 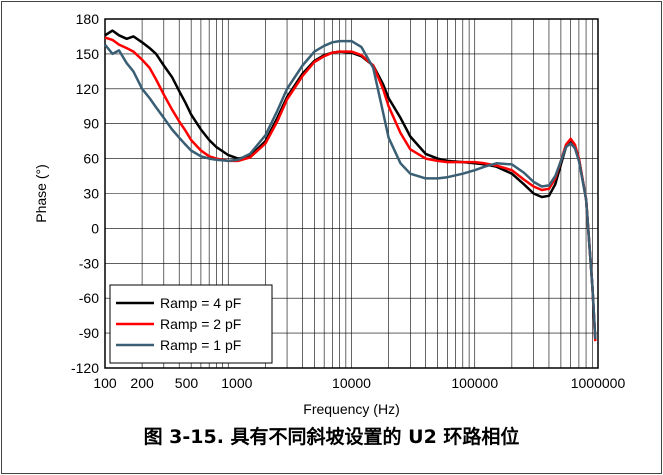 I want to click on legend: Ramp = 4 pF Ramp = 2 pF Ramp = 1 pF, so click(x=191, y=324).